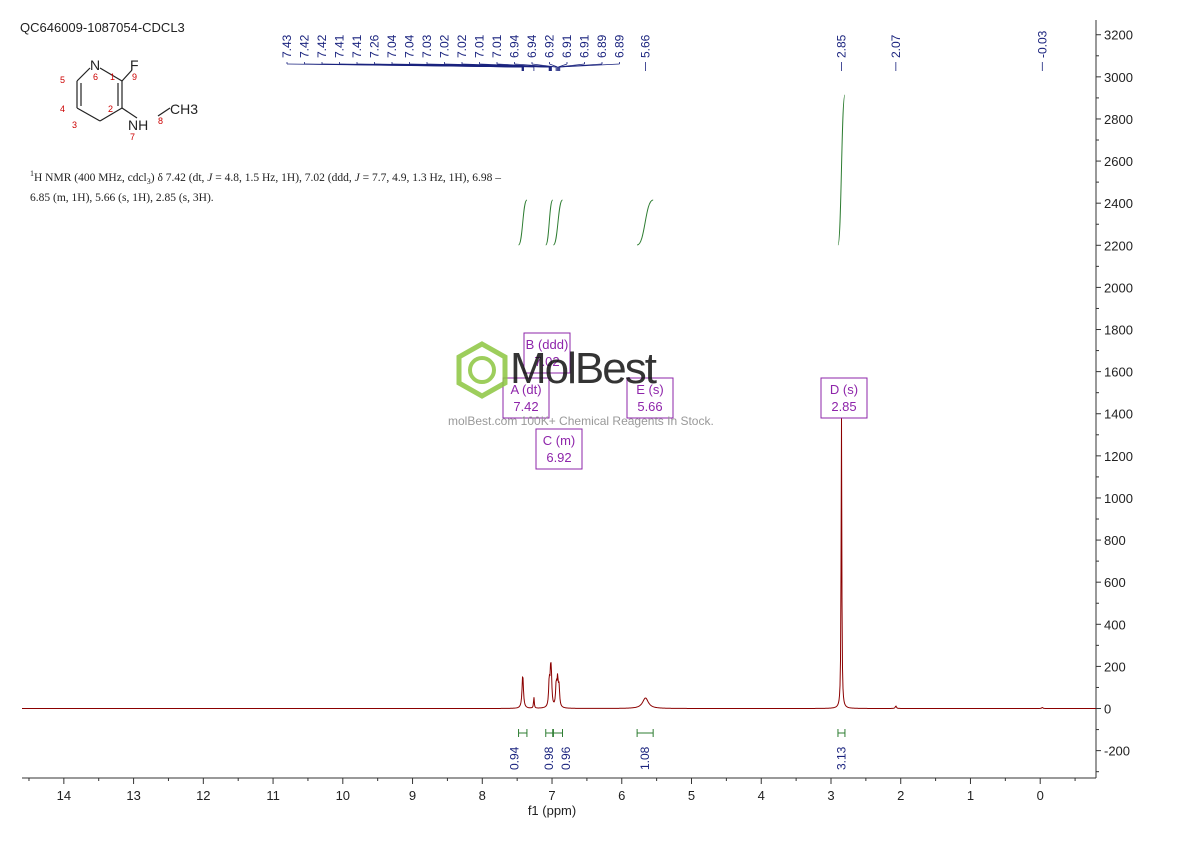 The height and width of the screenshot is (841, 1190). Describe the element at coordinates (645, 758) in the screenshot. I see `integral-value: 1.08` at that location.